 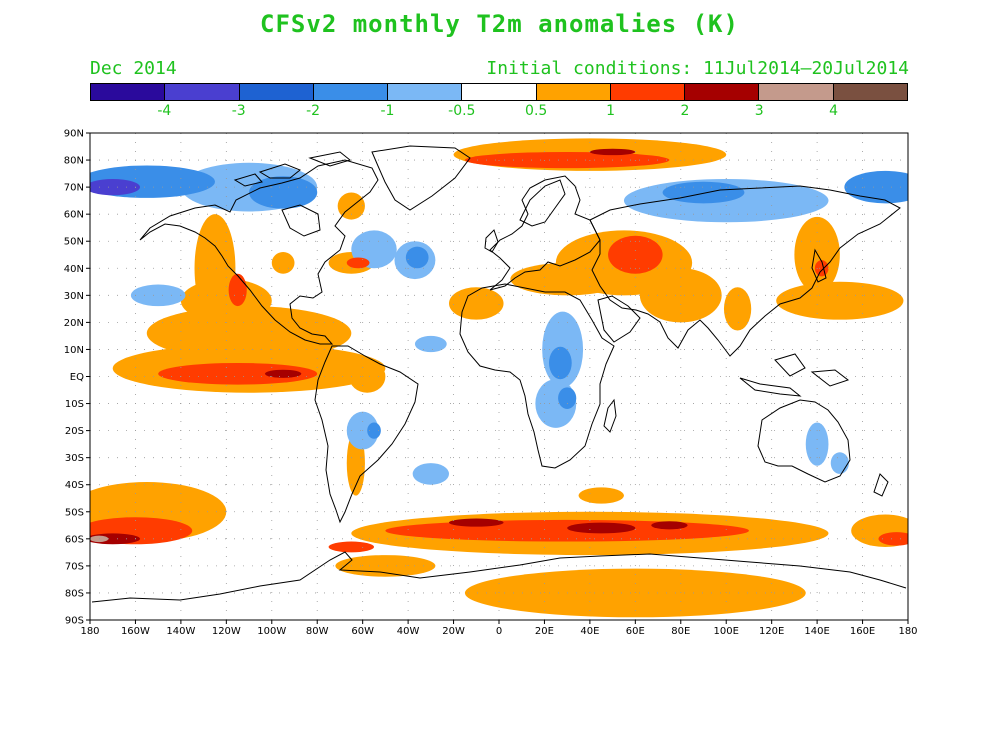 I want to click on europe-coast, so click(x=545, y=233).